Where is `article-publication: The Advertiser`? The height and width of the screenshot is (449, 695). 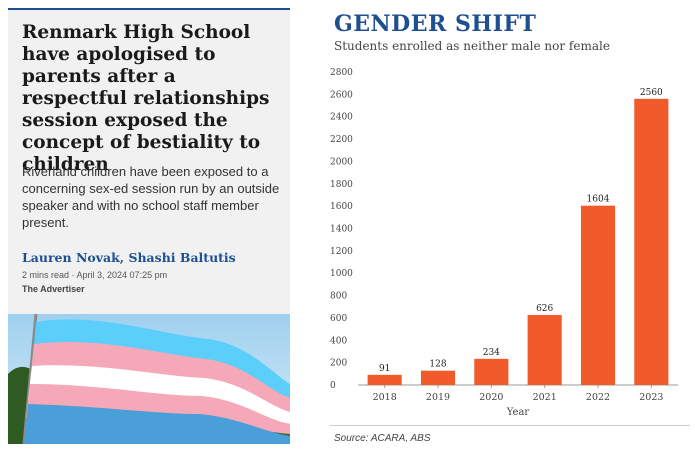
article-publication: The Advertiser is located at coordinates (53, 289).